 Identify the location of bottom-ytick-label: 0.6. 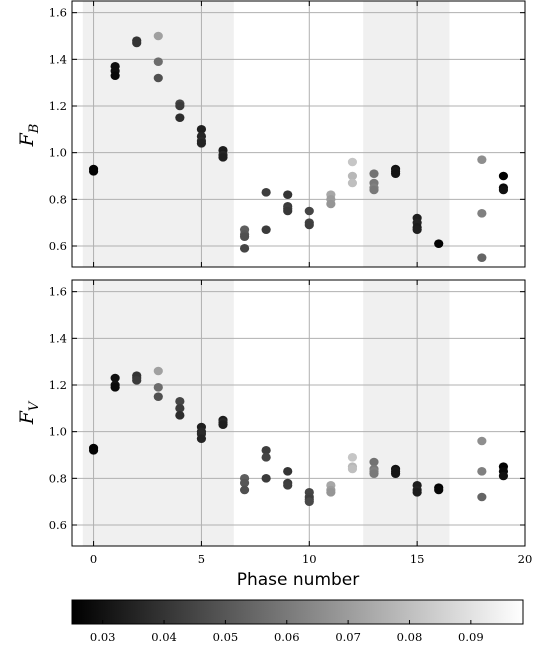
(58, 525).